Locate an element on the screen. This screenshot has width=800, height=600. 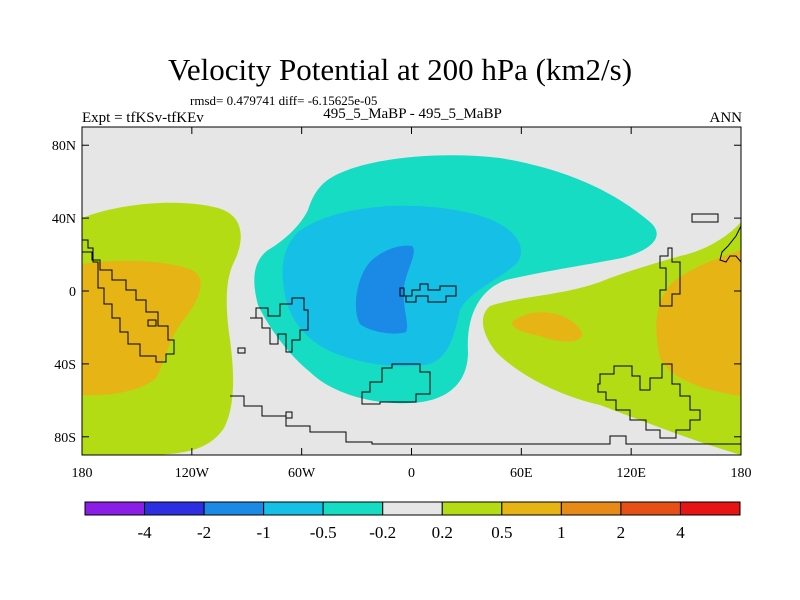
coastline-island-pacific is located at coordinates (241, 350).